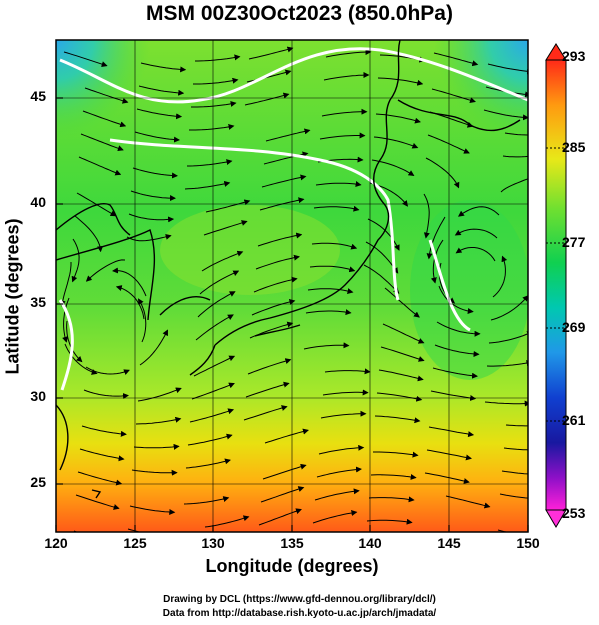 The image size is (599, 625). What do you see at coordinates (38, 302) in the screenshot?
I see `y-tick-label: 35` at bounding box center [38, 302].